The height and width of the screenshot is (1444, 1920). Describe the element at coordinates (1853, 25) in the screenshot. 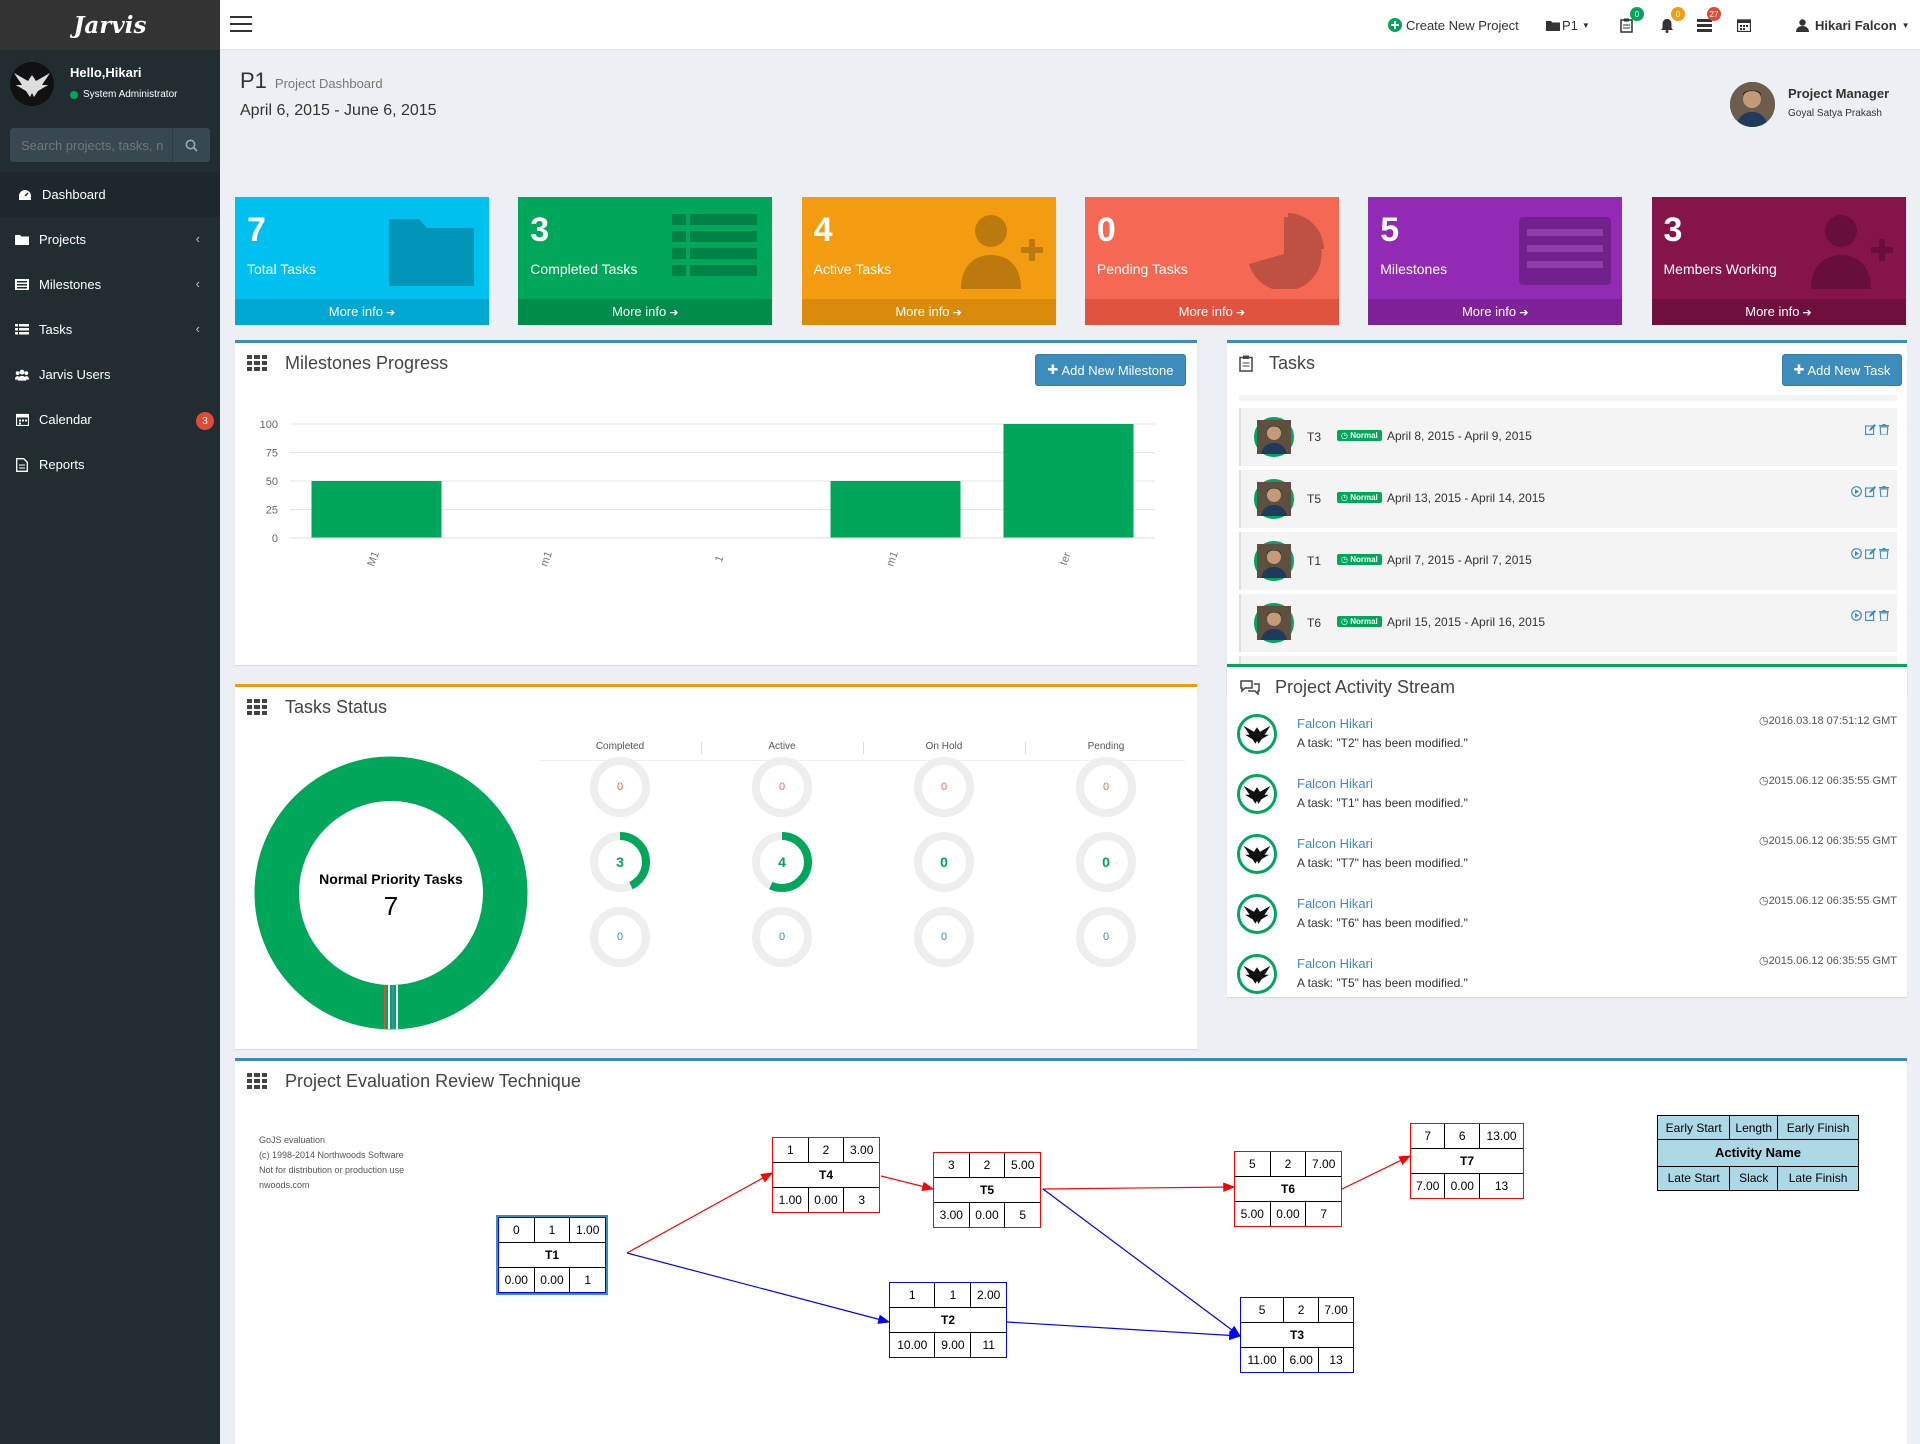

I see `user-menu: Hikari Falcon ▼` at that location.